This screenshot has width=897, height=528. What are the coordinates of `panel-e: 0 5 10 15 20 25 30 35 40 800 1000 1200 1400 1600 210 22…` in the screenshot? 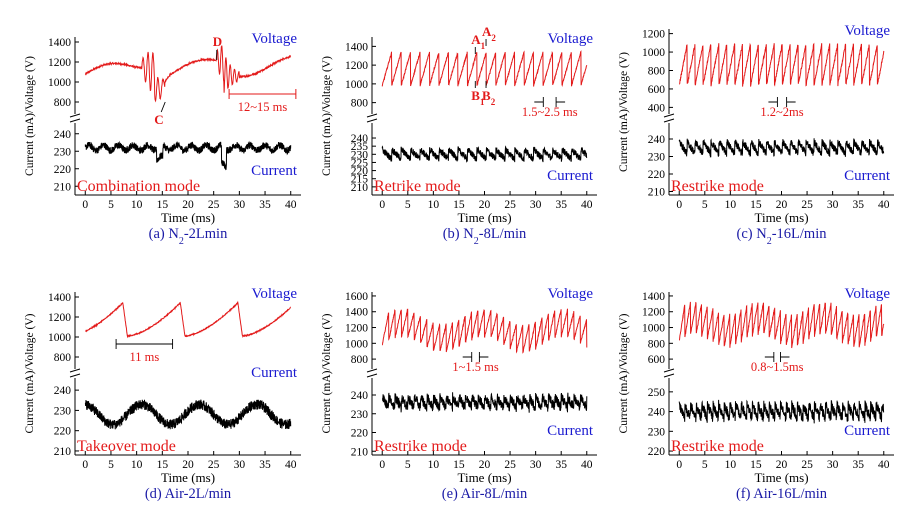 It's located at (459, 394).